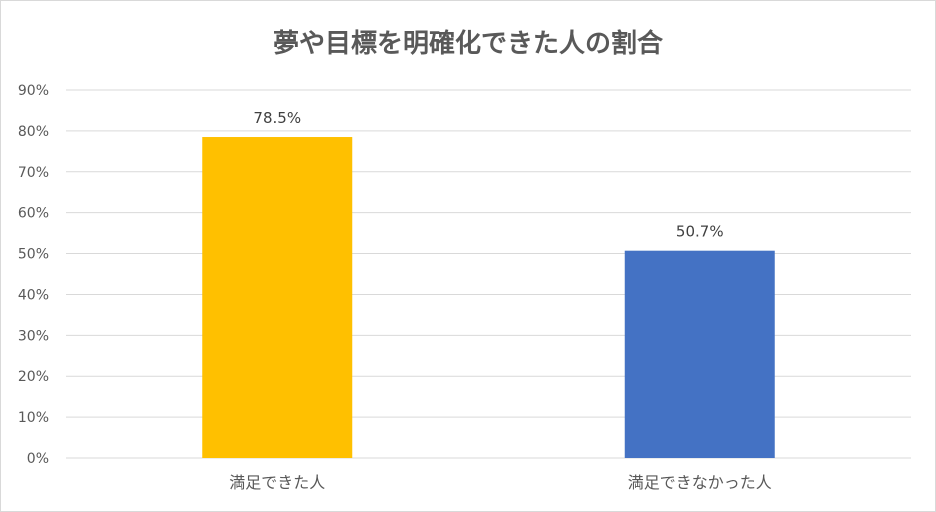 This screenshot has width=936, height=512. What do you see at coordinates (277, 482) in the screenshot?
I see `category-label: 満足できた人` at bounding box center [277, 482].